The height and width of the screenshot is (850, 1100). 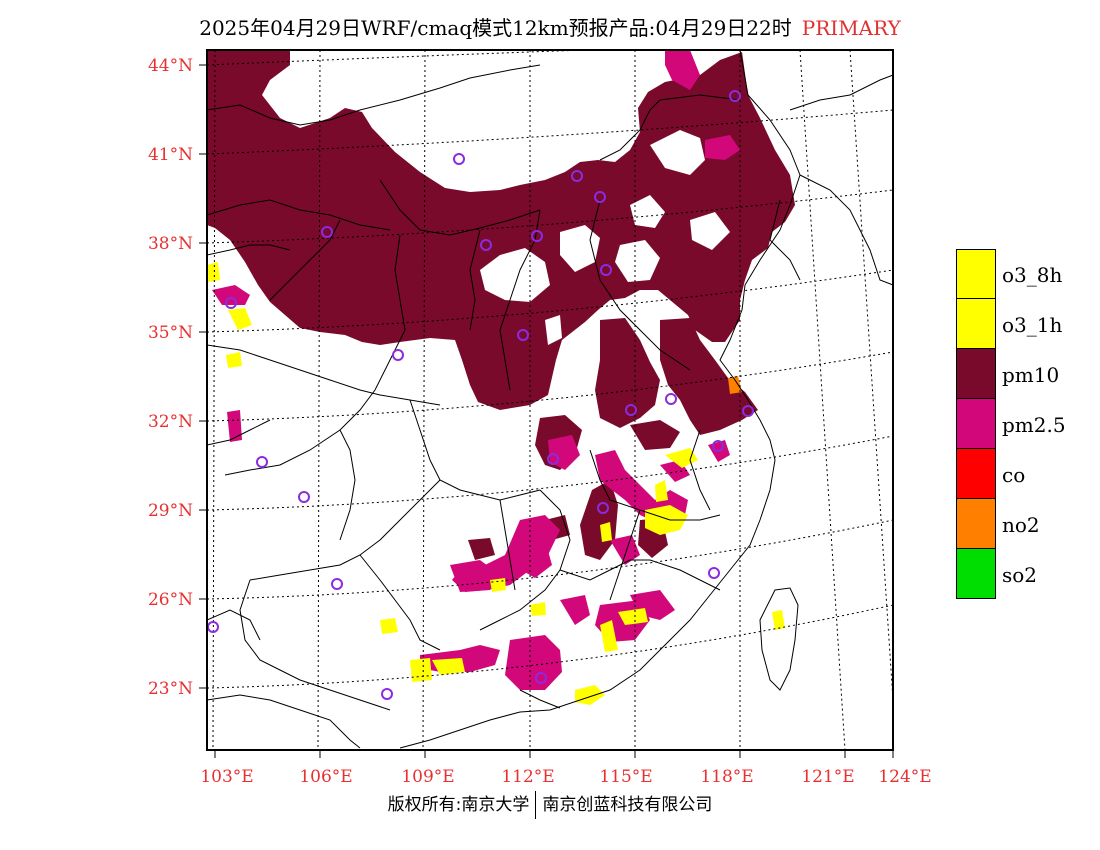 What do you see at coordinates (170, 333) in the screenshot?
I see `lat-label: 35°N` at bounding box center [170, 333].